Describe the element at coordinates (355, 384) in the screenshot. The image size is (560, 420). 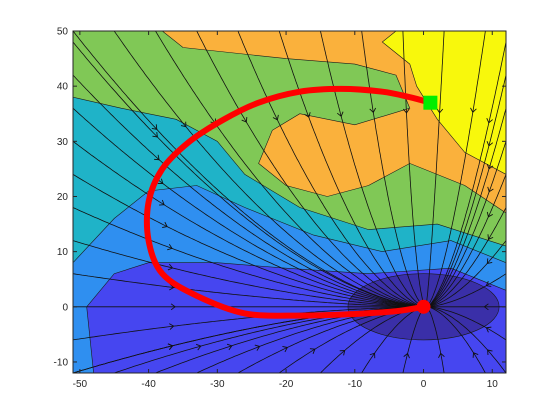
I see `x-tick-label: -10` at that location.